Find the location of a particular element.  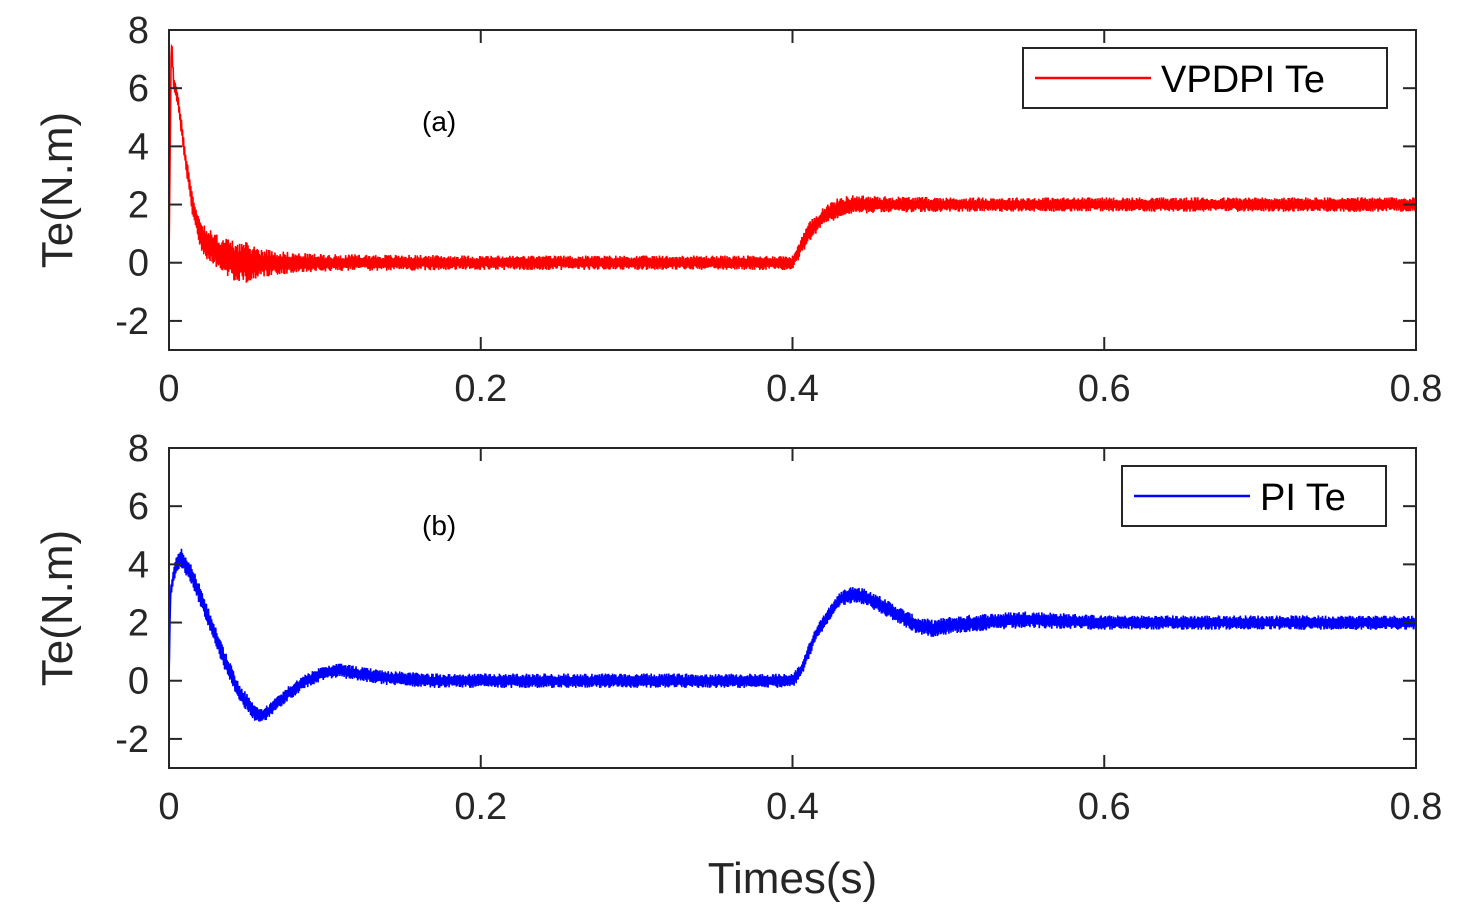

x-tick-label-a-4: 0.8 is located at coordinates (1416, 389).